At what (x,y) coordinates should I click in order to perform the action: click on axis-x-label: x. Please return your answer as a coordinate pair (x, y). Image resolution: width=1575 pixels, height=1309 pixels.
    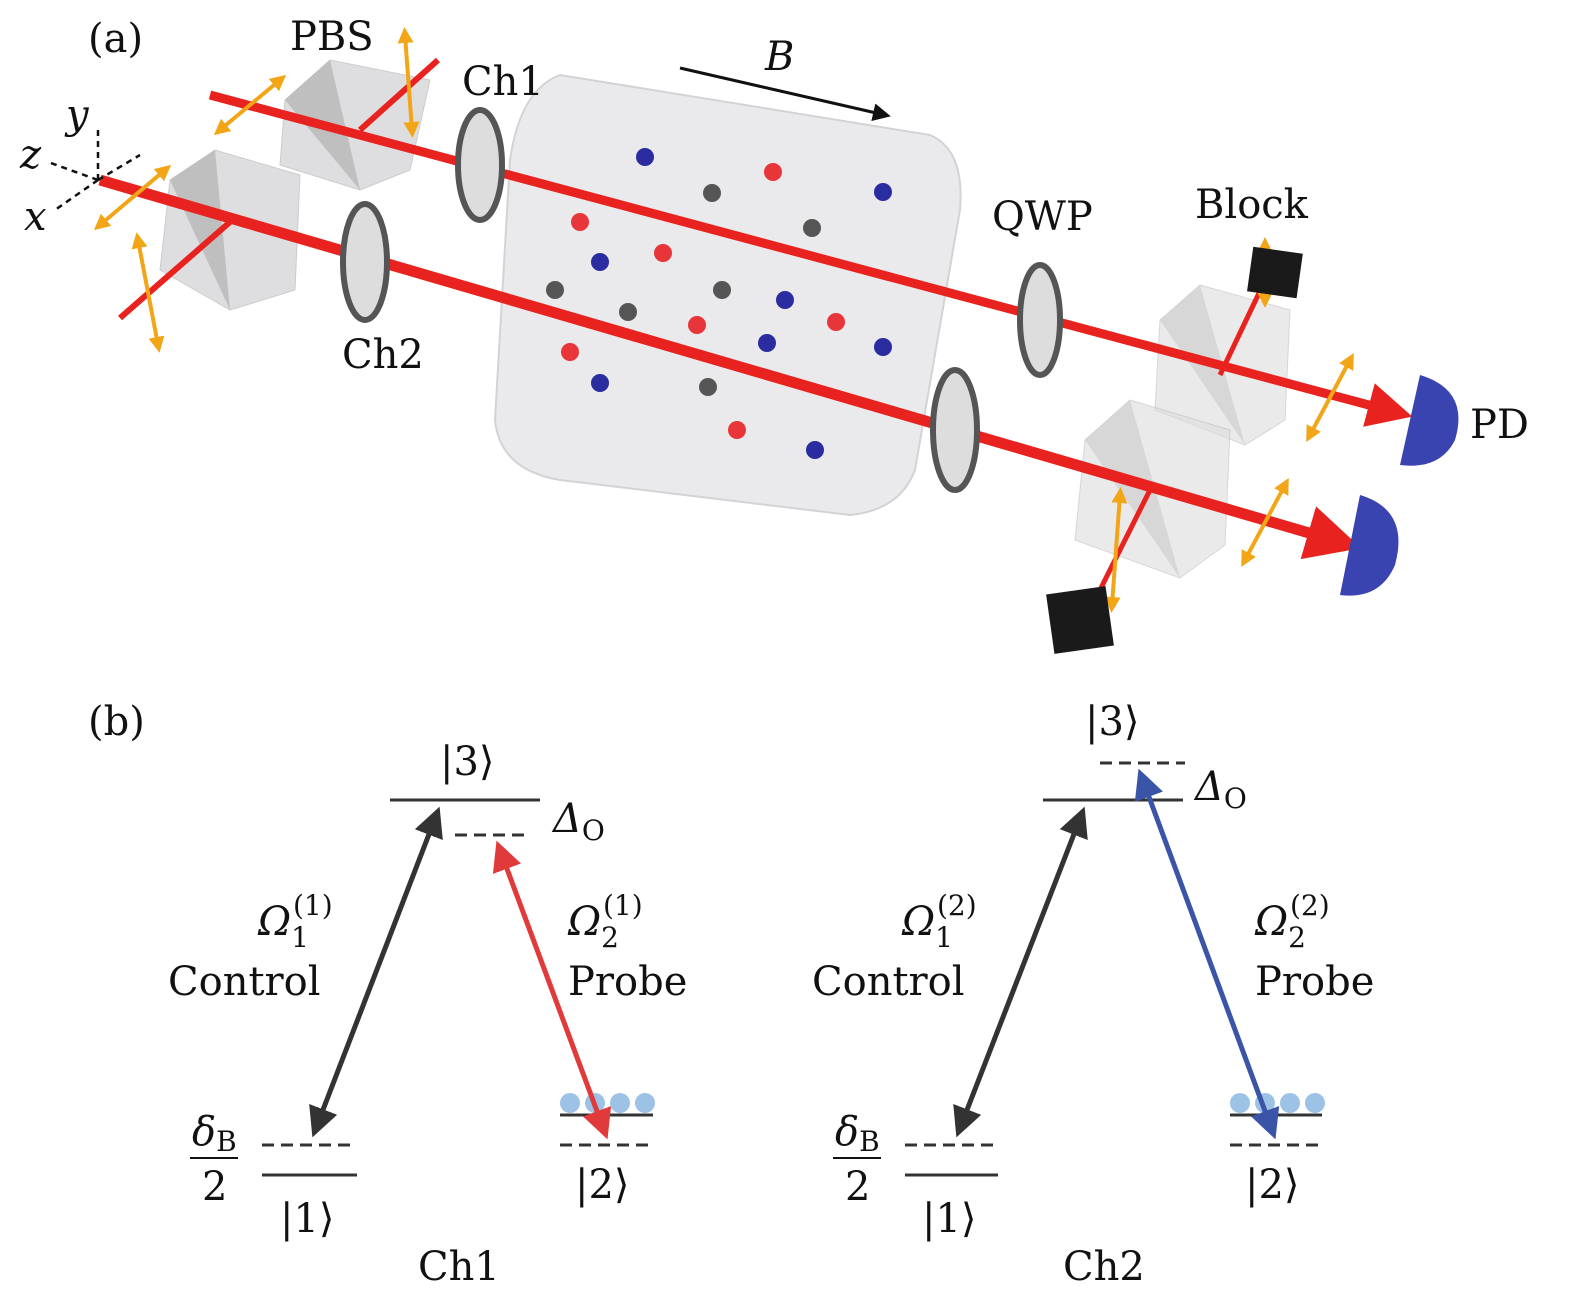
    Looking at the image, I should click on (35, 217).